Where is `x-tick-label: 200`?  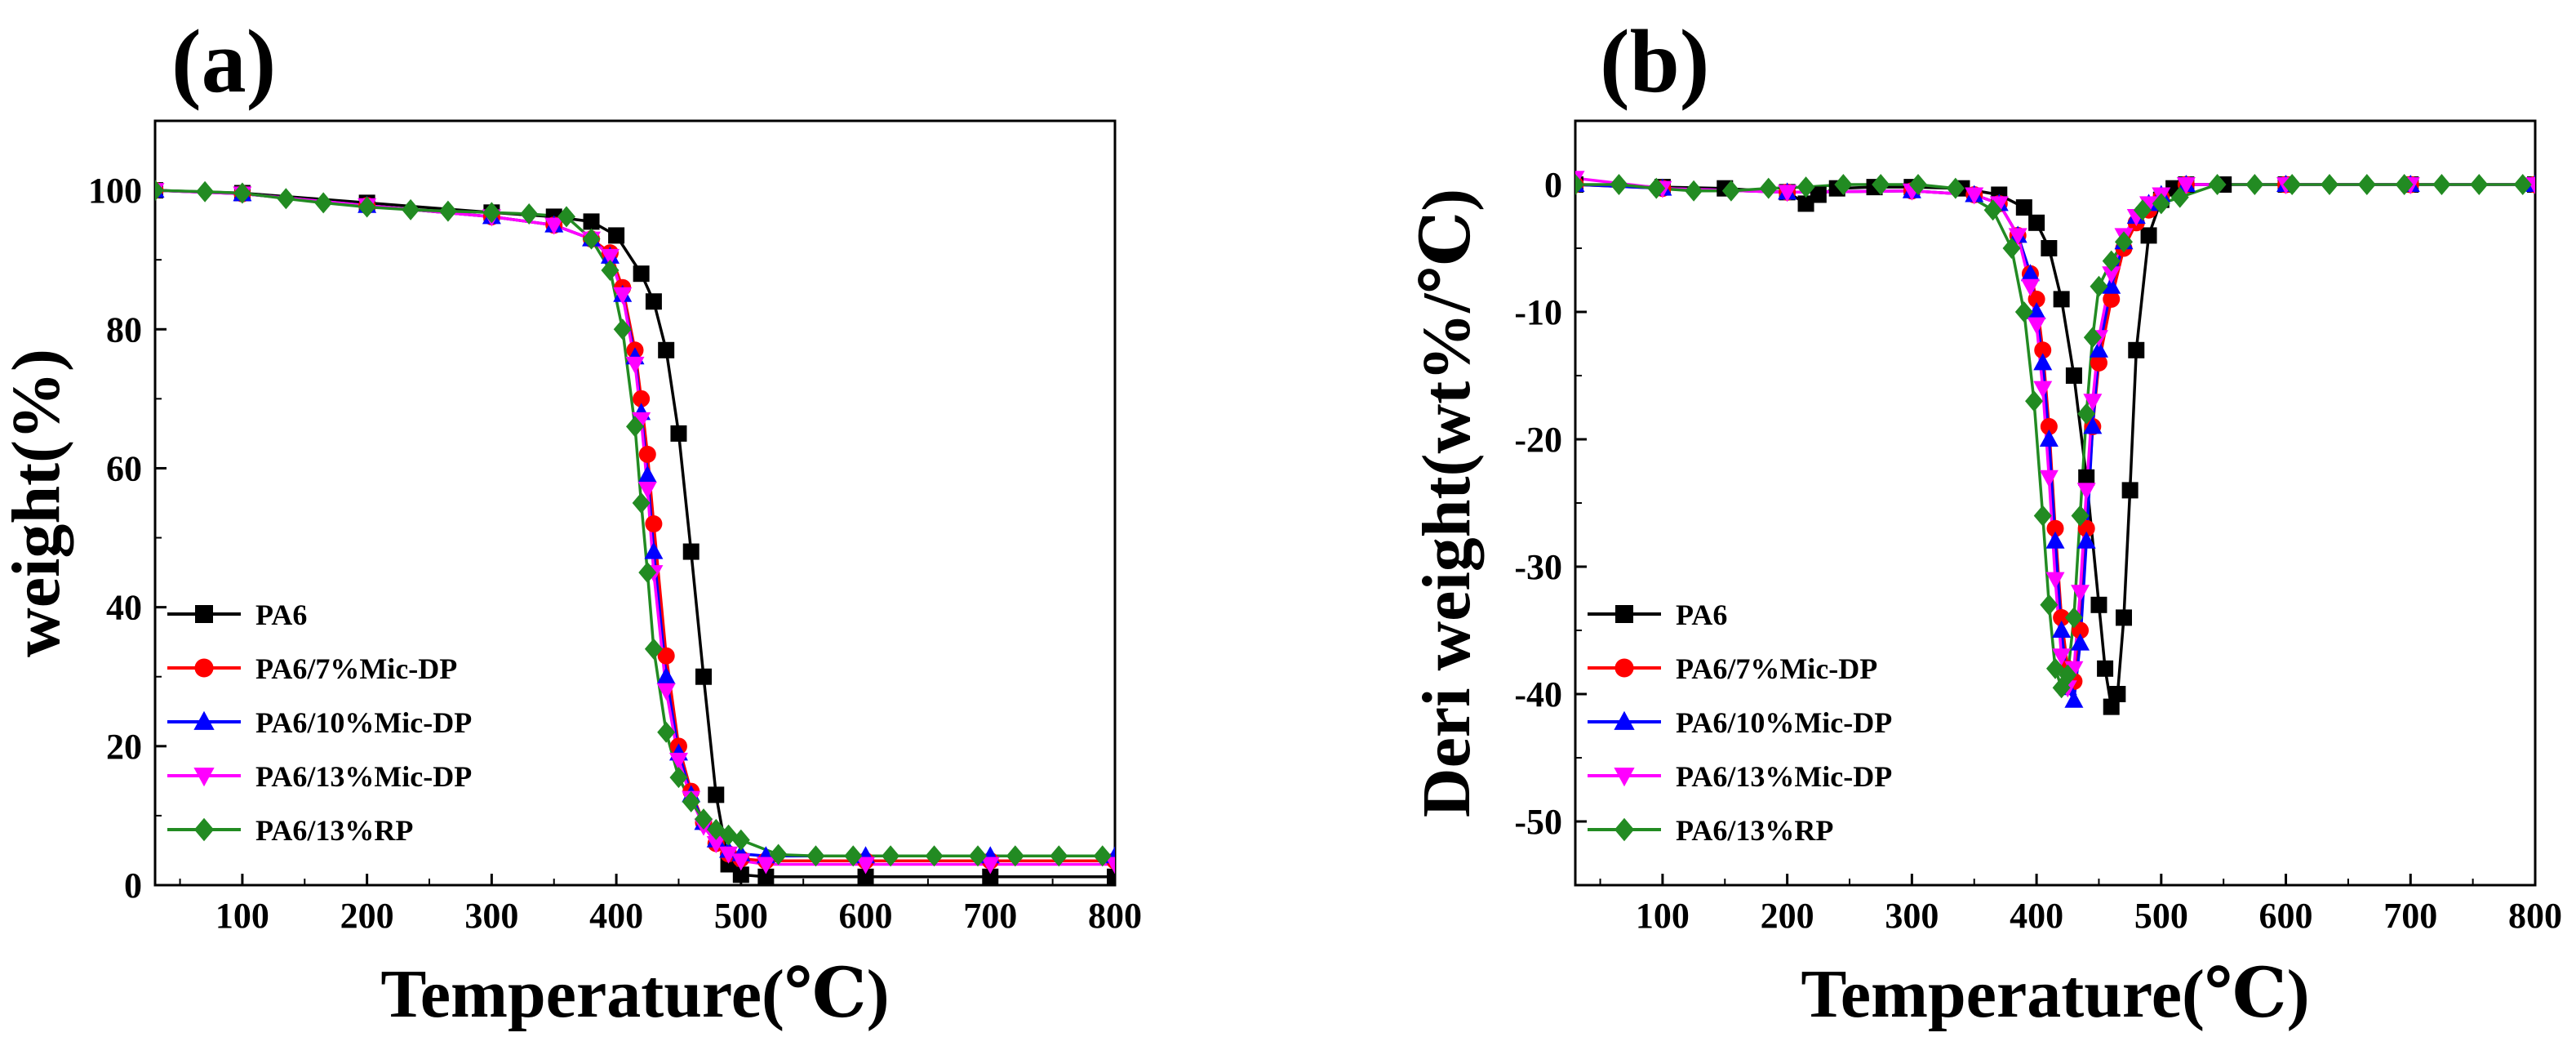
x-tick-label: 200 is located at coordinates (367, 916).